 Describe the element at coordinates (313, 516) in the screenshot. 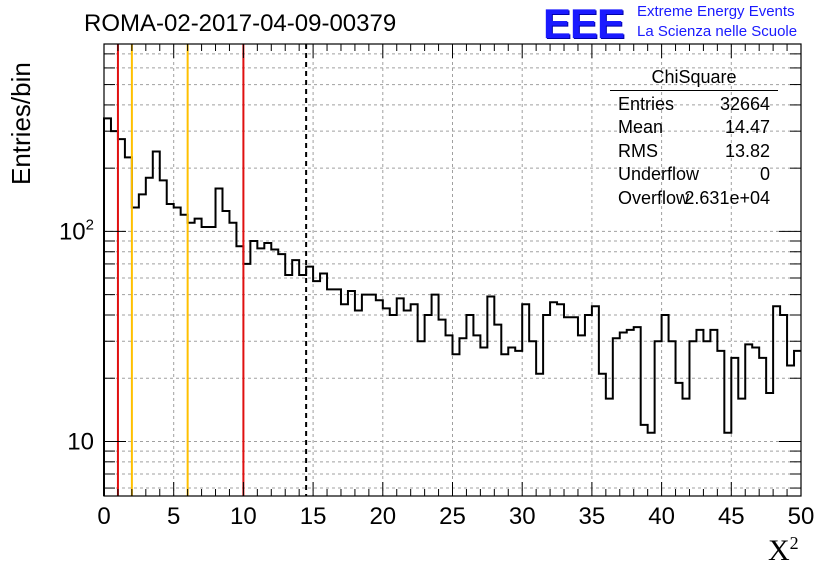

I see `x-tick-label: 15` at that location.